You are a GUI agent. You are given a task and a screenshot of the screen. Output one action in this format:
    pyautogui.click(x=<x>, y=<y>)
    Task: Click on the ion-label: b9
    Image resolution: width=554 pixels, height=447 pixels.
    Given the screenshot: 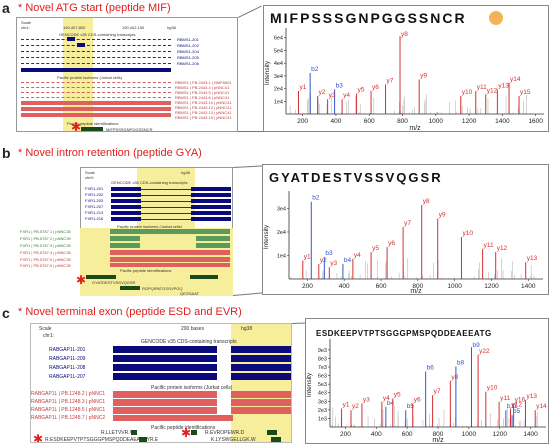 What is the action you would take?
    pyautogui.click(x=476, y=345)
    